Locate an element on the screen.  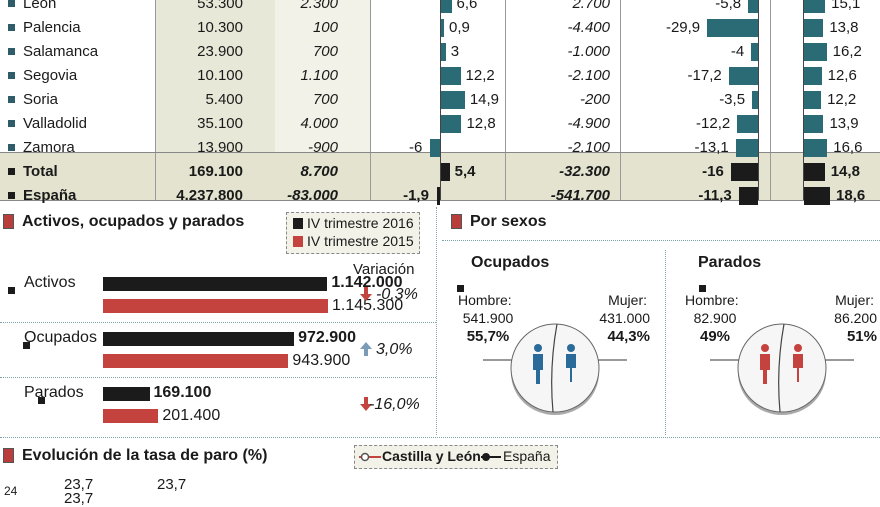
var-abs-value: -900 is located at coordinates (322, 147).